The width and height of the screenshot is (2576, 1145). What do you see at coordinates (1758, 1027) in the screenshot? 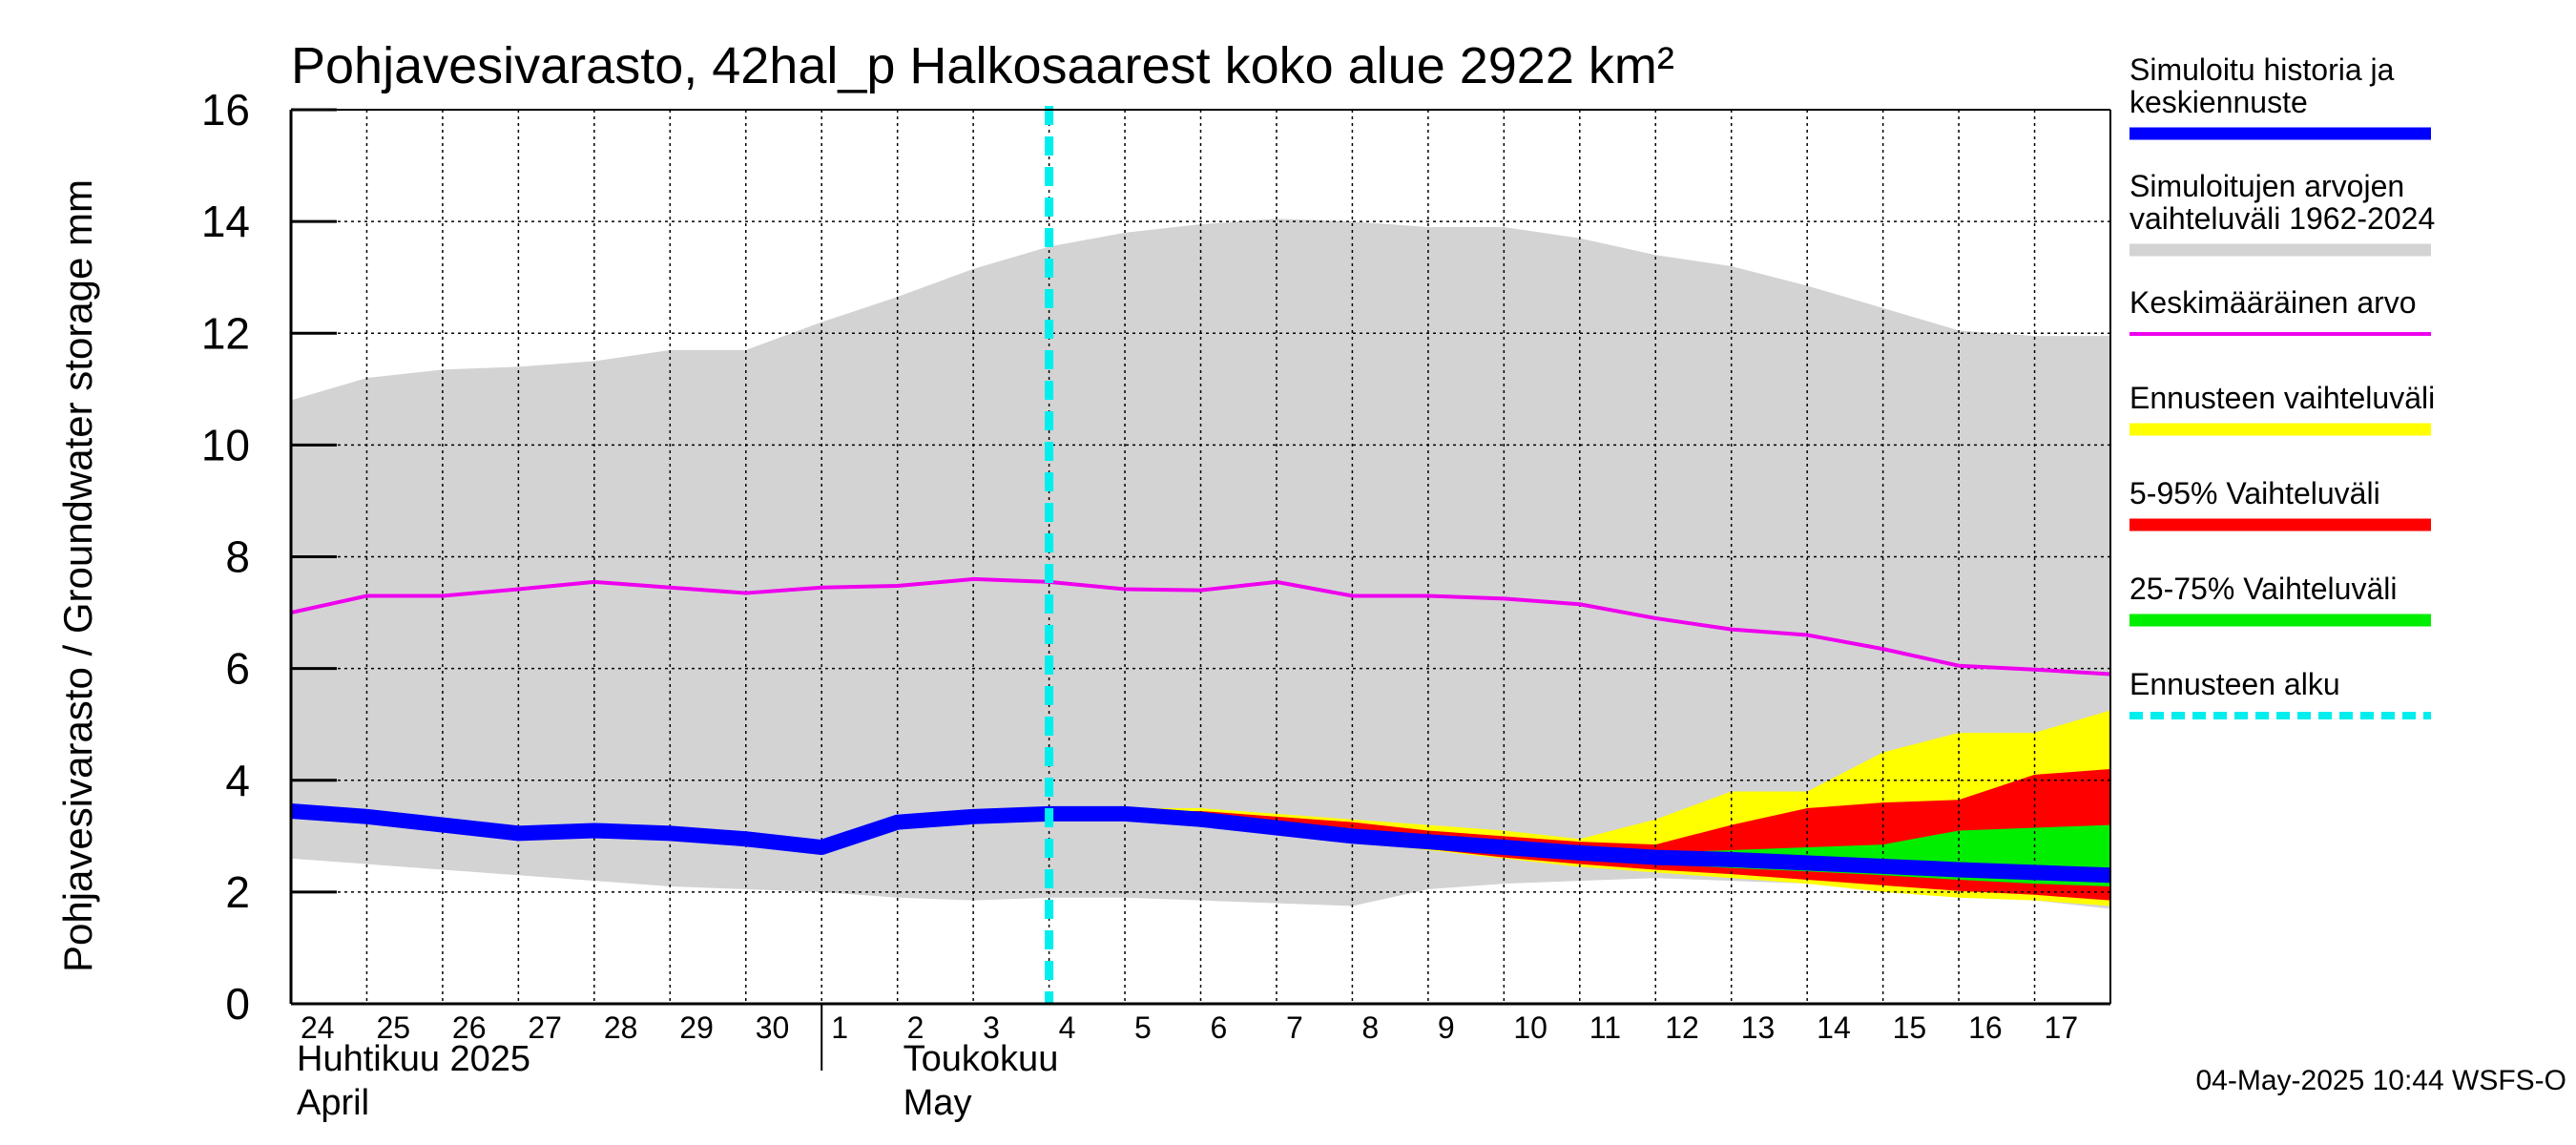
I see `x-tick-label: 13` at bounding box center [1758, 1027].